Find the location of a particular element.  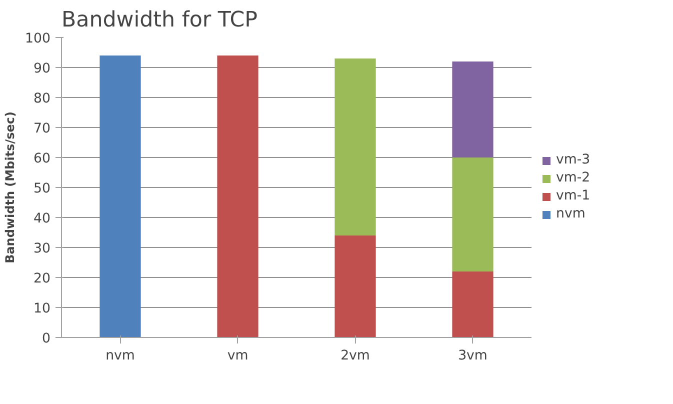

y-tick-label: 0 is located at coordinates (46, 339).